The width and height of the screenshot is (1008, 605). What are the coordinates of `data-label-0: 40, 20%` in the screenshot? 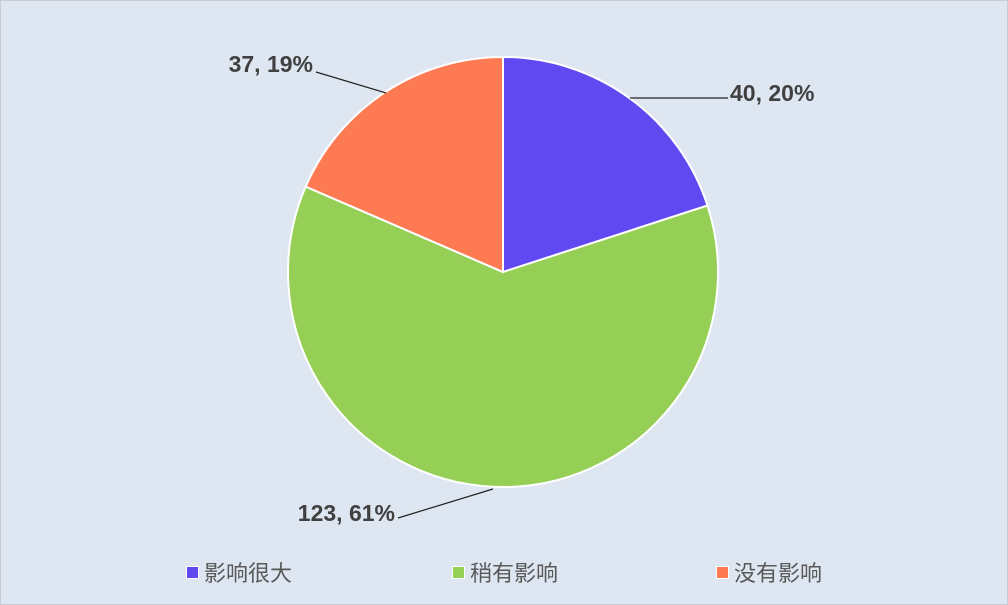 It's located at (772, 93).